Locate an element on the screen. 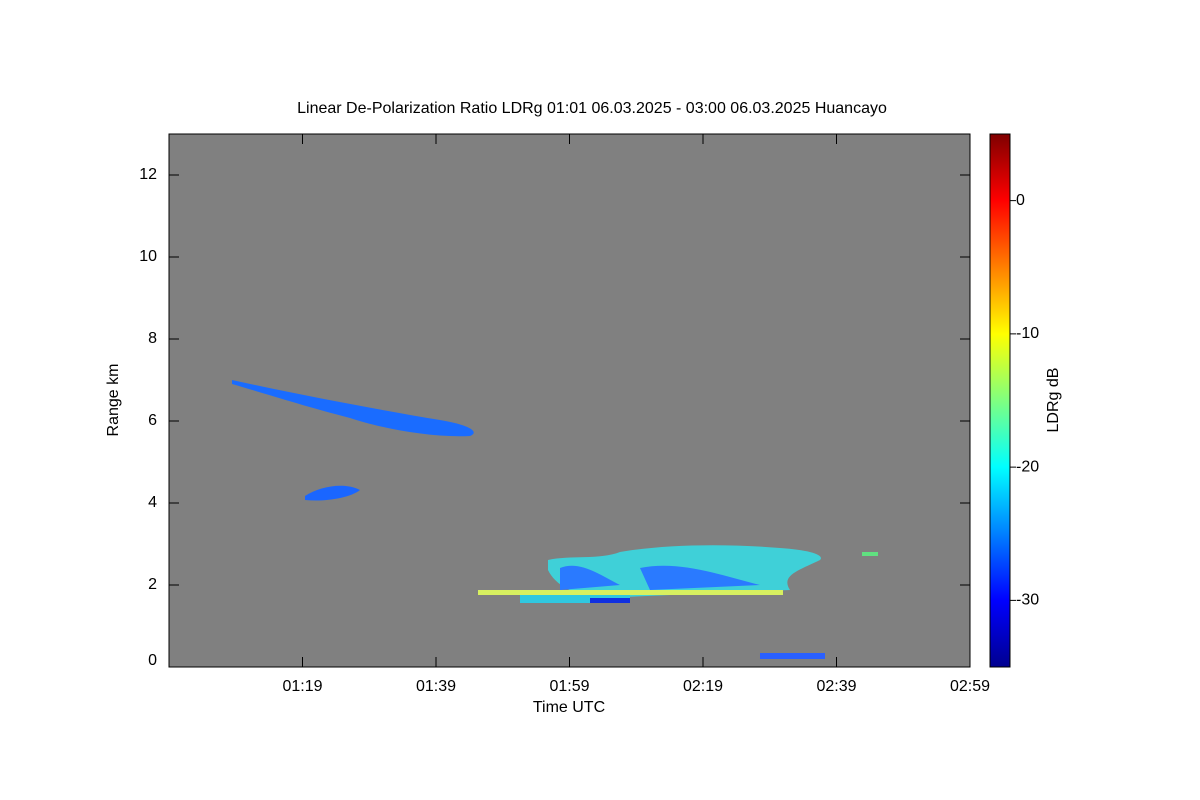  colorbar-tick-label: -10 is located at coordinates (1027, 333).